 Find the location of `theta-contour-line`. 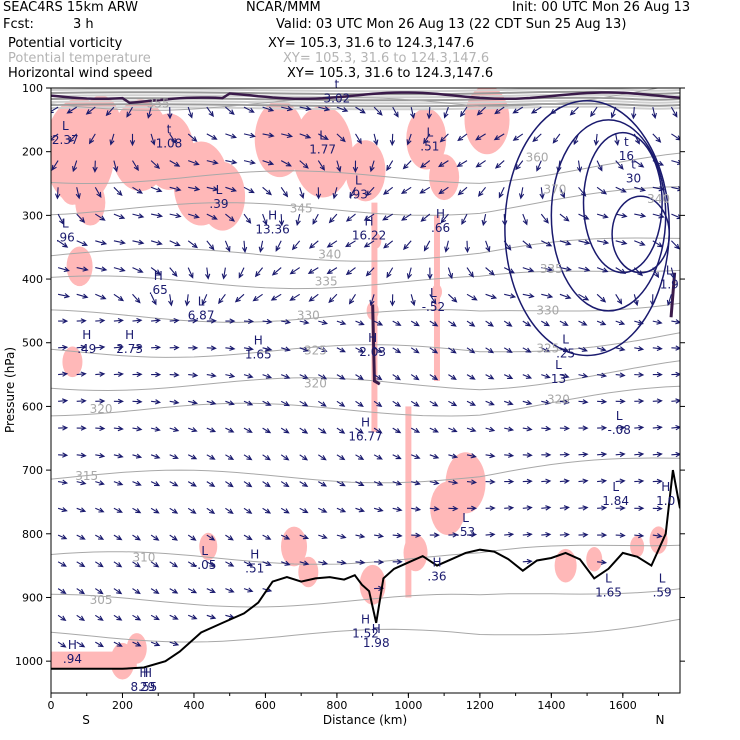

theta-contour-line is located at coordinates (365, 249).